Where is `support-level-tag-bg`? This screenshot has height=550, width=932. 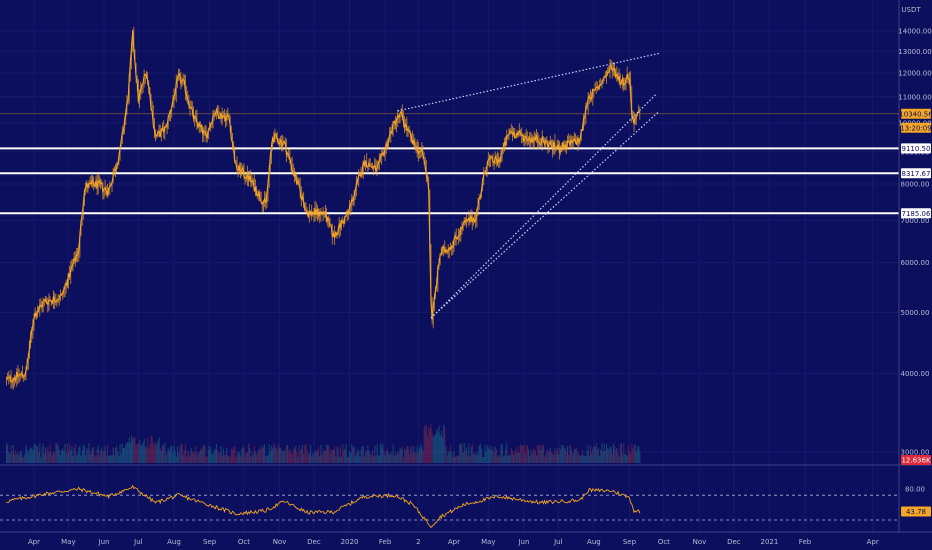 support-level-tag-bg is located at coordinates (916, 173).